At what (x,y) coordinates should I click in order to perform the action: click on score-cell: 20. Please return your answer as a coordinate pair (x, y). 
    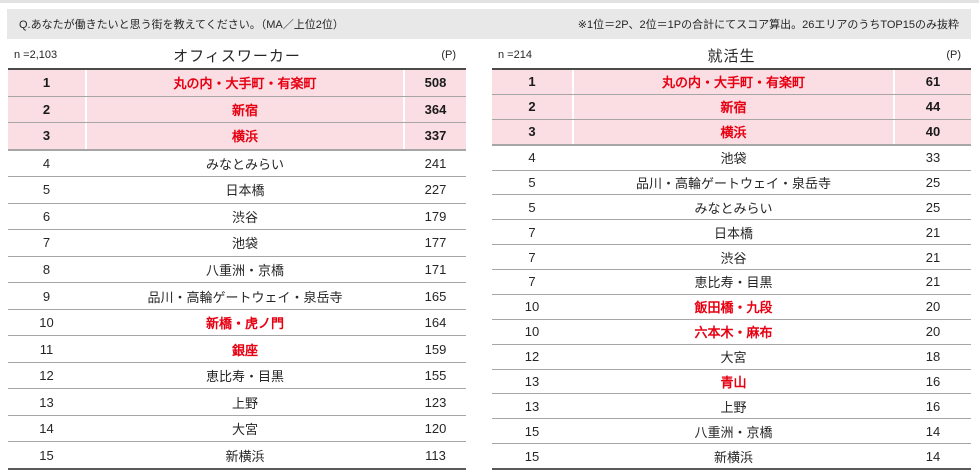
    Looking at the image, I should click on (933, 307).